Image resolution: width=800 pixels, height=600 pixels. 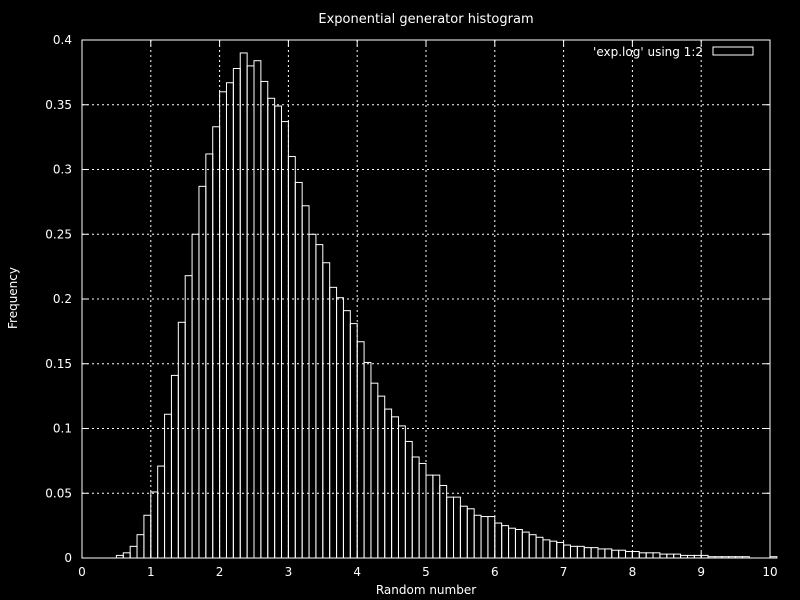 I want to click on legend-label: 'exp.log' using 1:2, so click(x=648, y=52).